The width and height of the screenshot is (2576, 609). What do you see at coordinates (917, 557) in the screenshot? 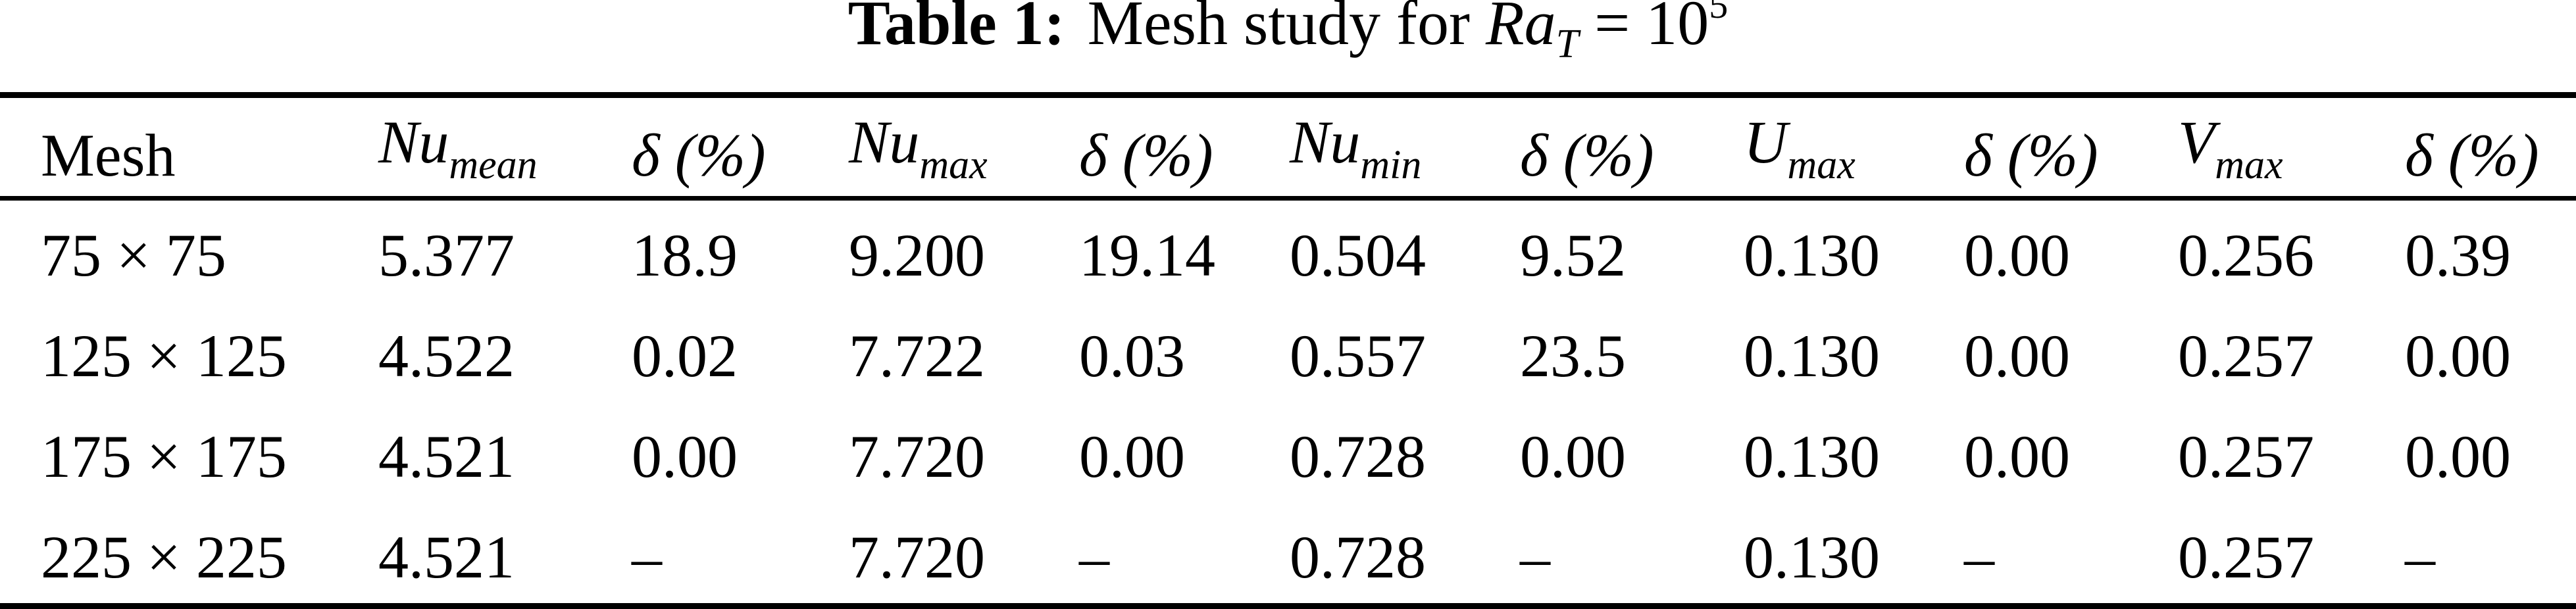
I see `cell-r4-nu-max: 7.720` at bounding box center [917, 557].